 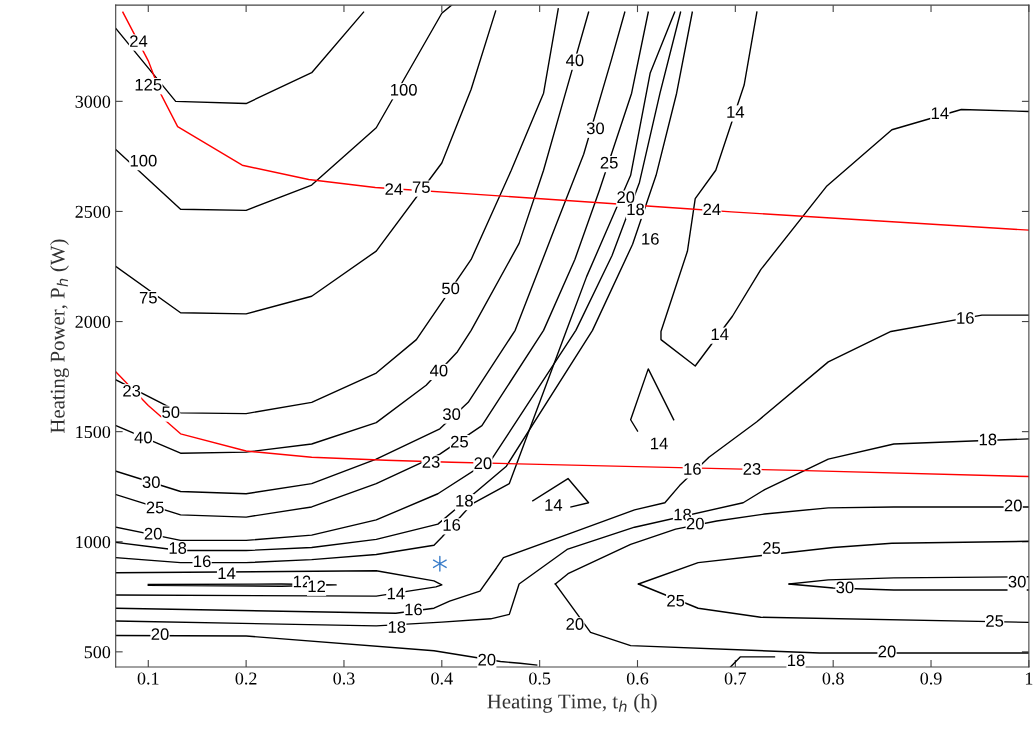 I want to click on annotation: 12, so click(x=316, y=586).